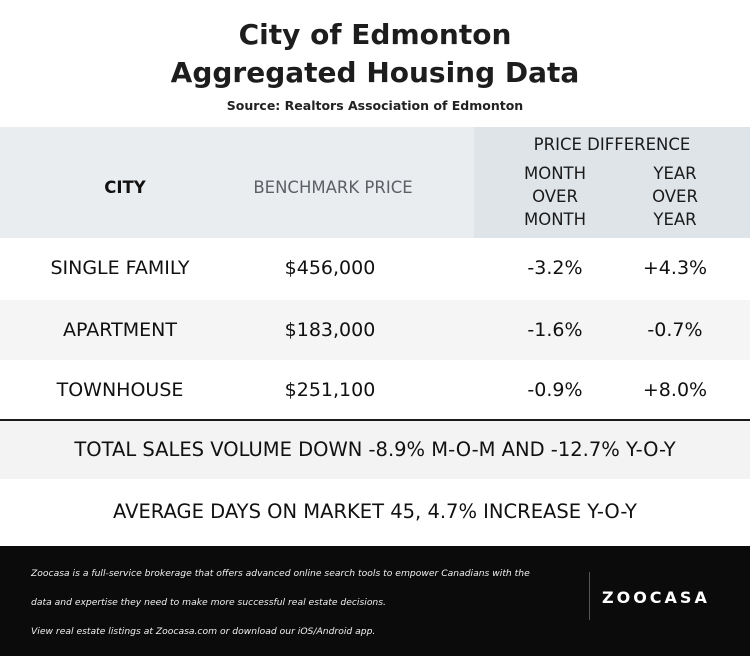 This screenshot has width=750, height=656. Describe the element at coordinates (375, 34) in the screenshot. I see `title-line-1: City of Edmonton` at that location.